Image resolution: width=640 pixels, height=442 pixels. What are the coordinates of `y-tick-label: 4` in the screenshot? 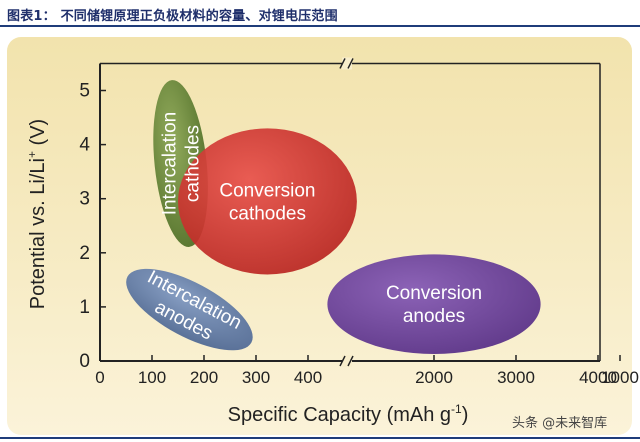 It's located at (84, 145).